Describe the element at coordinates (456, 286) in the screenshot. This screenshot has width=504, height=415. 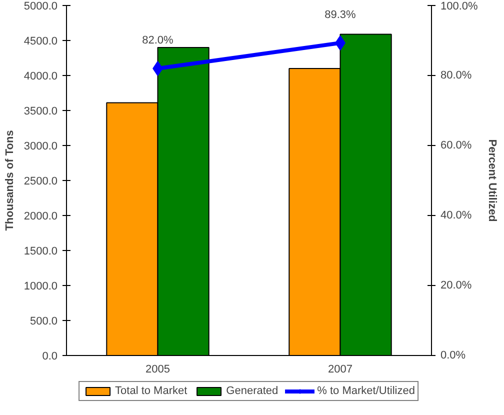
I see `y2-tick-label: 20.0%` at that location.